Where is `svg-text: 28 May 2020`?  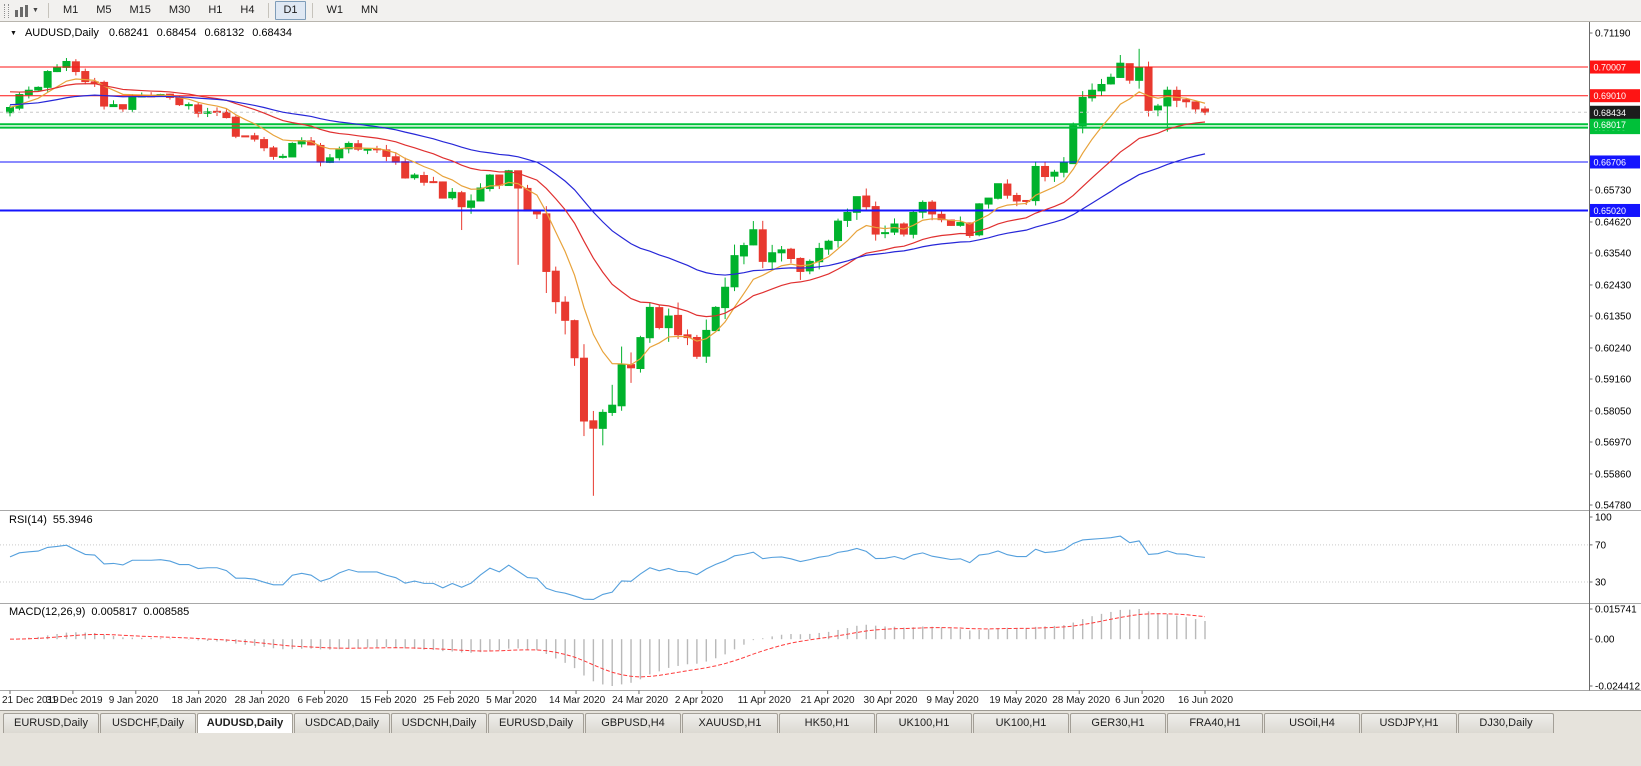 svg-text: 28 May 2020 is located at coordinates (1081, 700).